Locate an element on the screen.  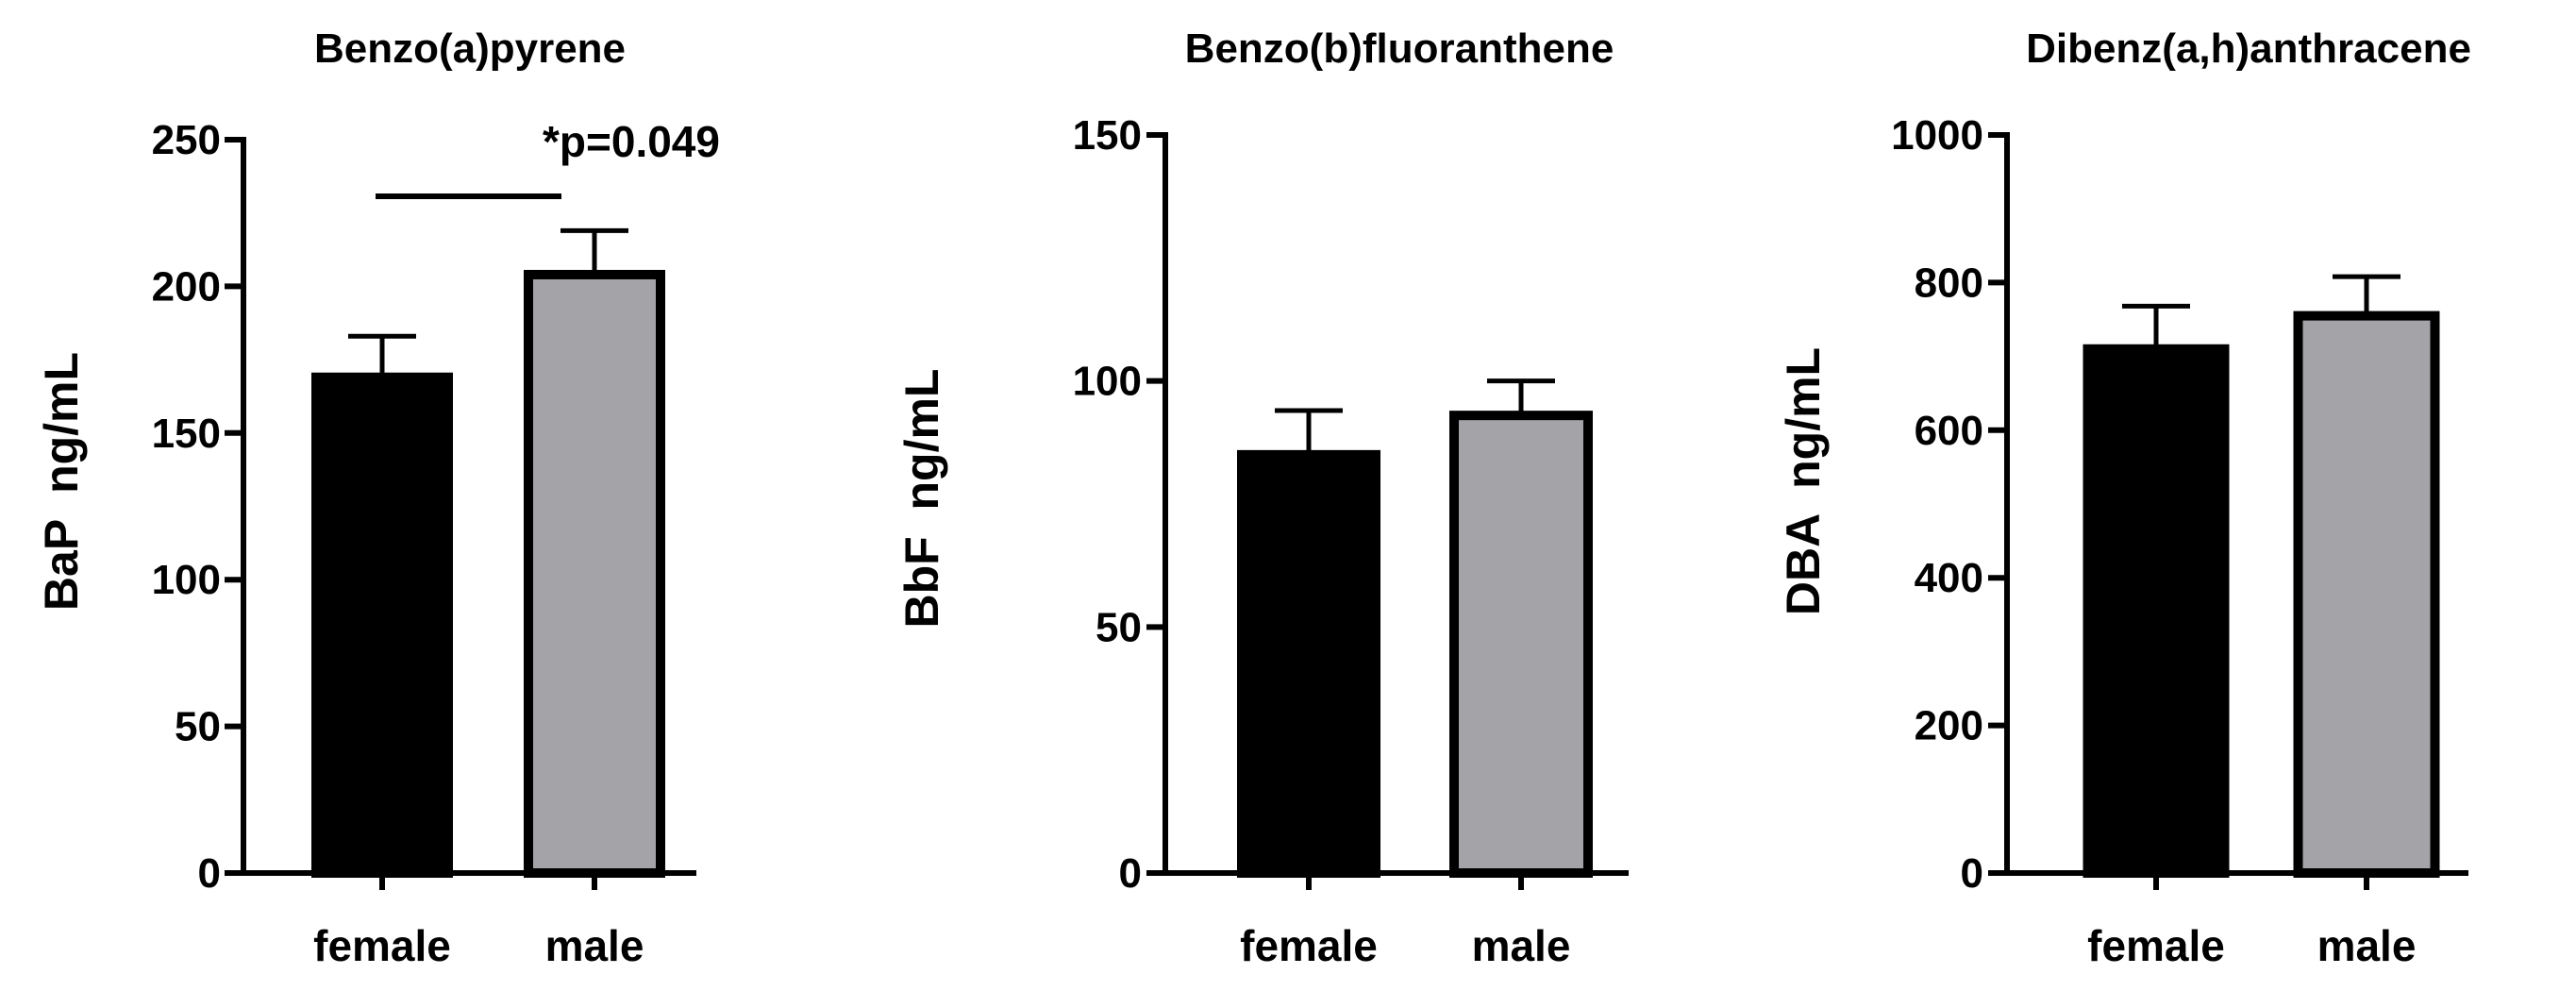
chart3-y-axis-label: DBA ng/mL is located at coordinates (1803, 481).